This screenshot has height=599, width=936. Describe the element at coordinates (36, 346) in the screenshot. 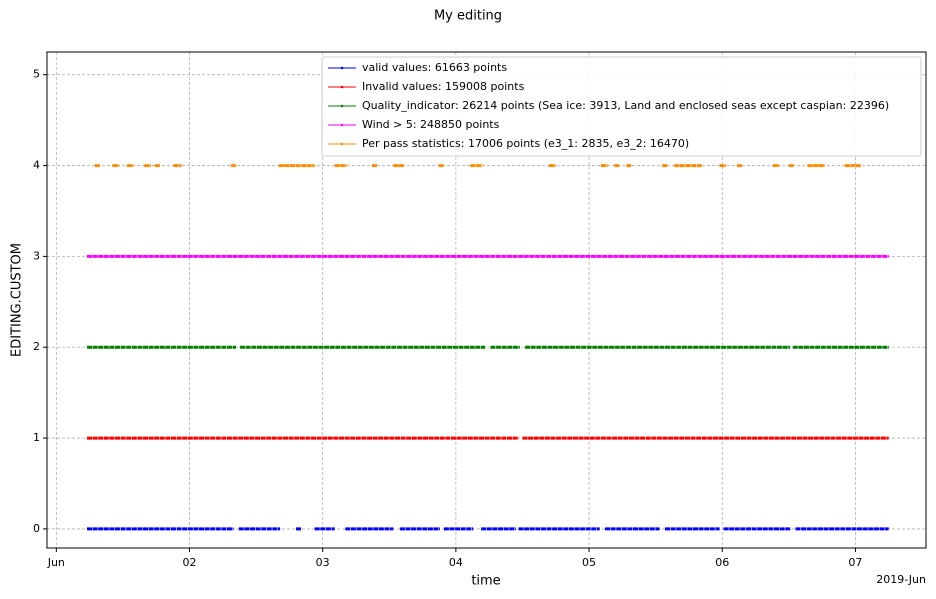

I see `y-tick-label: 2` at that location.